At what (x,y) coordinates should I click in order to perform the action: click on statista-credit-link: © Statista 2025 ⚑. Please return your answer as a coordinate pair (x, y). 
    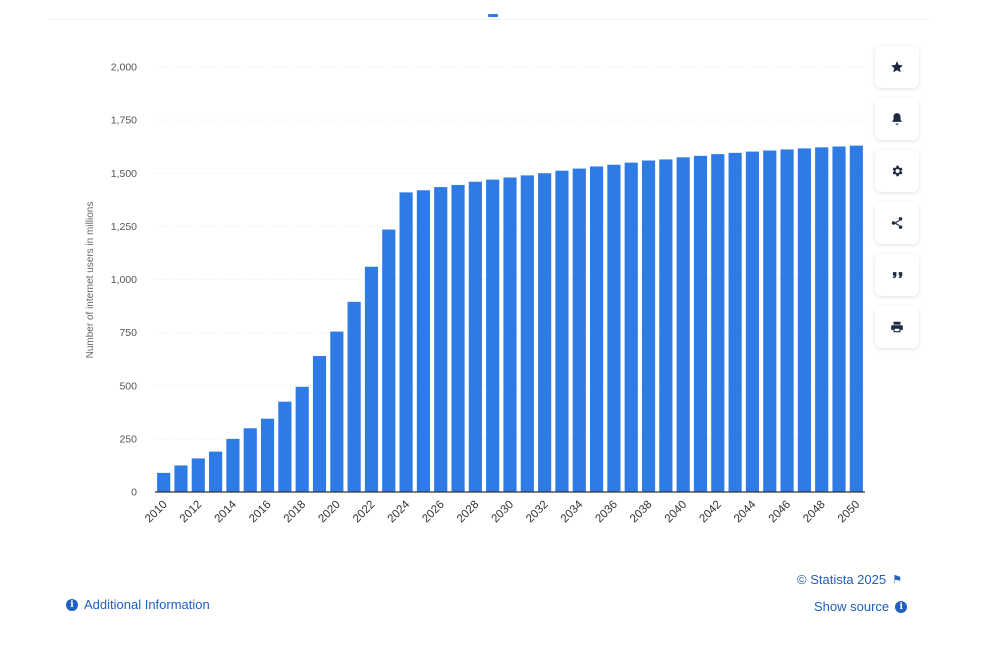
    Looking at the image, I should click on (849, 579).